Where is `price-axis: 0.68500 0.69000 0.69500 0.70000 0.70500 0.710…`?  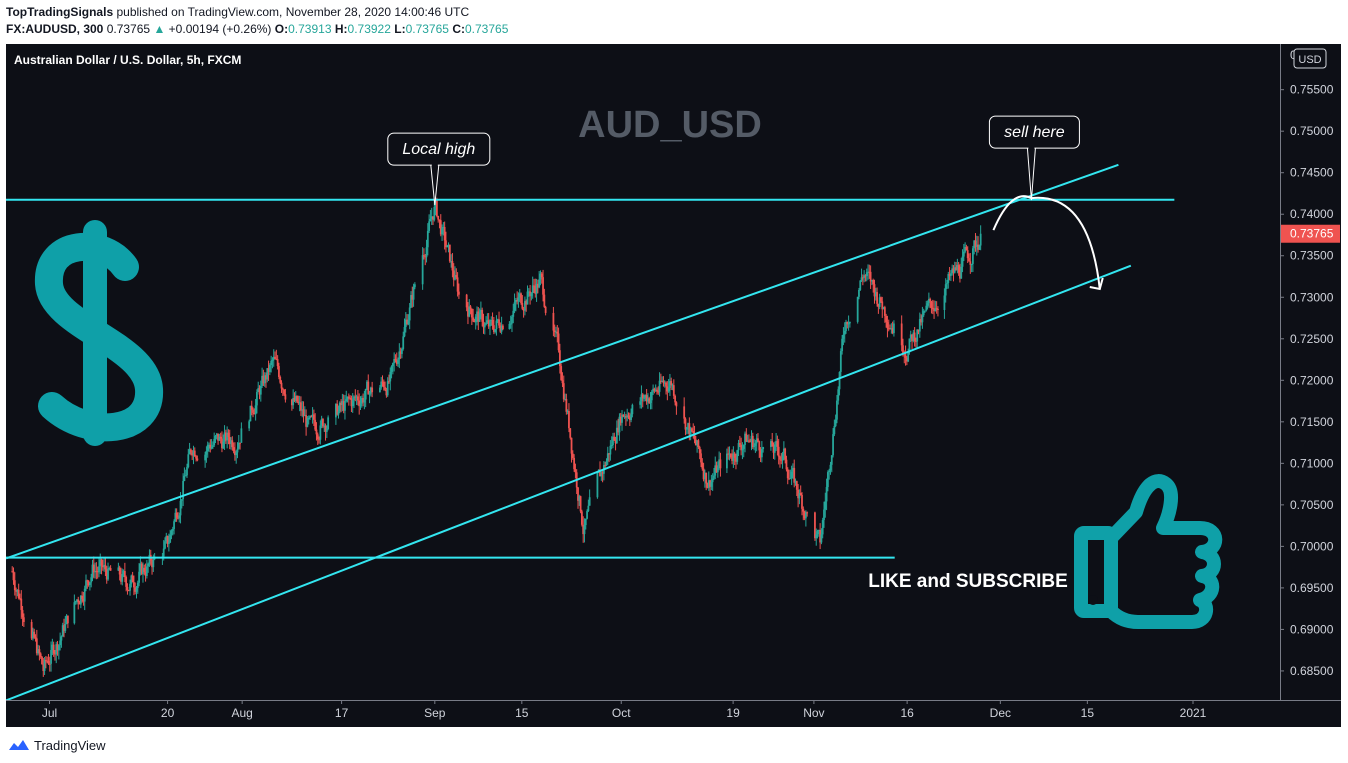 price-axis: 0.68500 0.69000 0.69500 0.70000 0.70500 0.710… is located at coordinates (1310, 385).